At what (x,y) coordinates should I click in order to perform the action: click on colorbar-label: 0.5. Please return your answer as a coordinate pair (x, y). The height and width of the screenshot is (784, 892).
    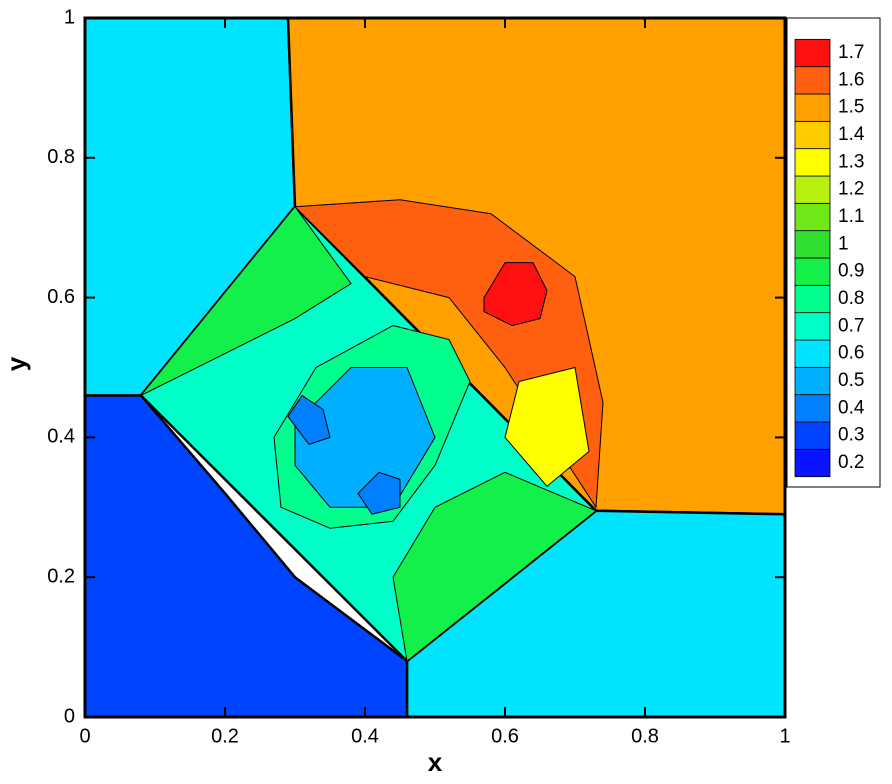
    Looking at the image, I should click on (851, 380).